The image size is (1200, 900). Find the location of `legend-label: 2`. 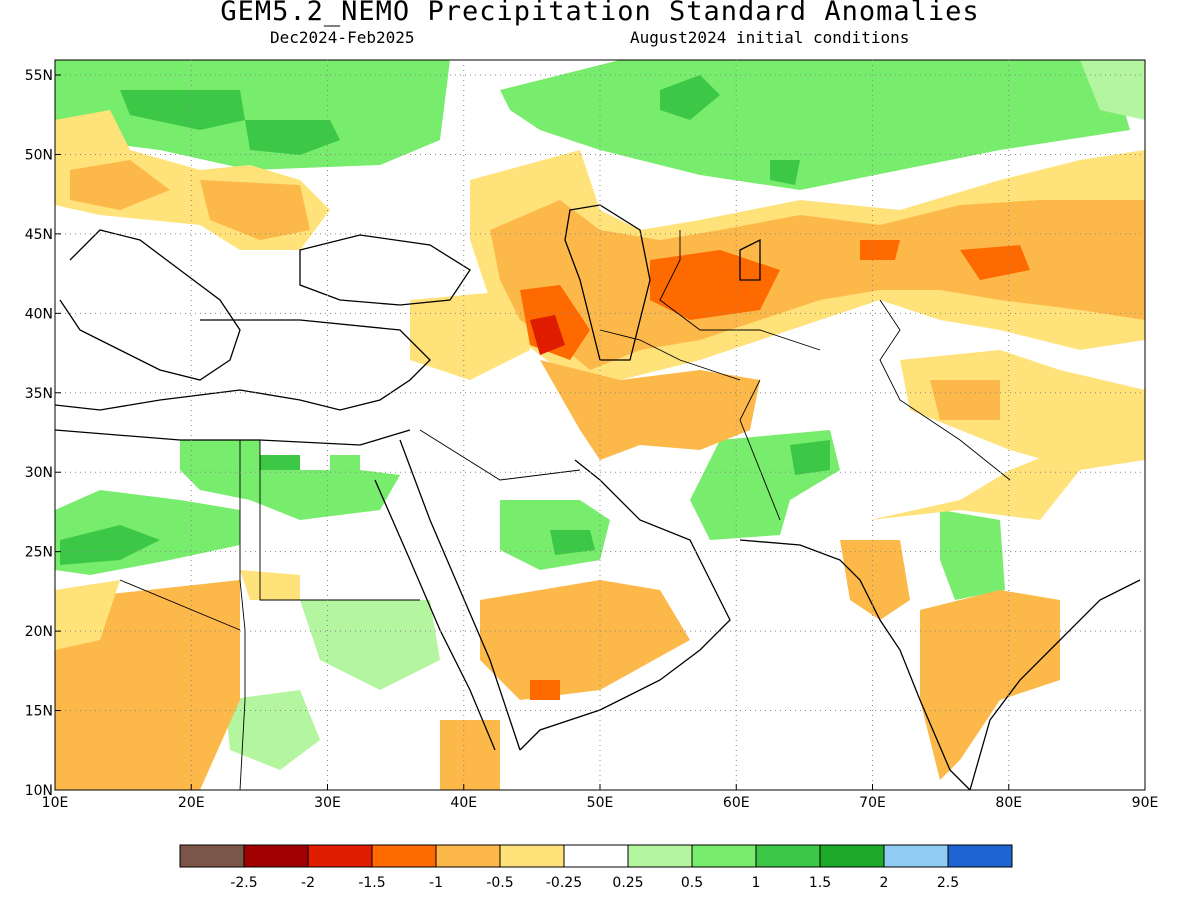

legend-label: 2 is located at coordinates (884, 883).